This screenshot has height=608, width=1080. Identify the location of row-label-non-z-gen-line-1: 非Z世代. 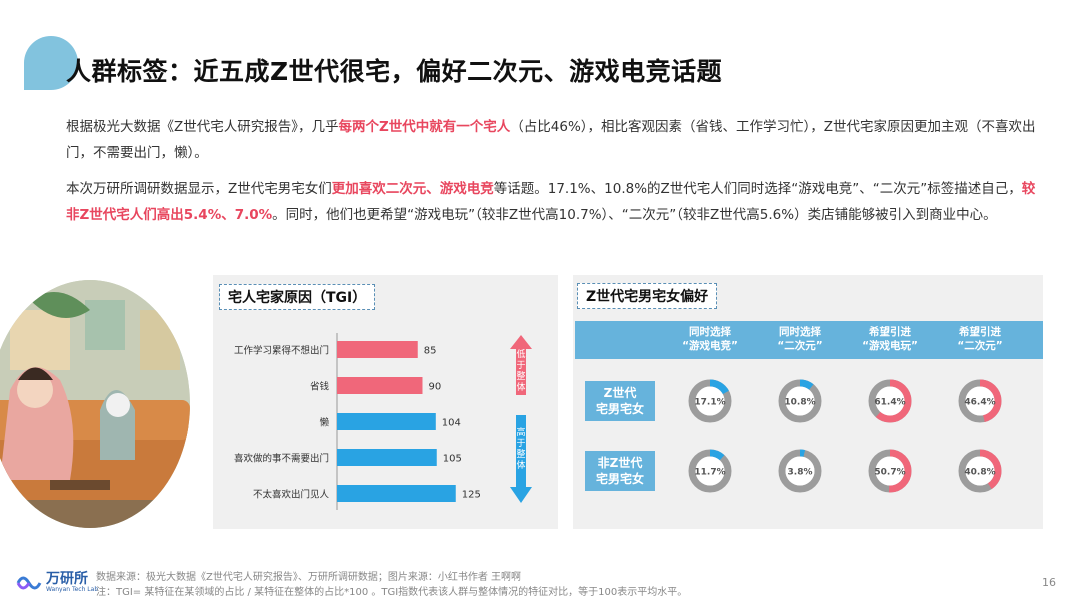
(620, 463).